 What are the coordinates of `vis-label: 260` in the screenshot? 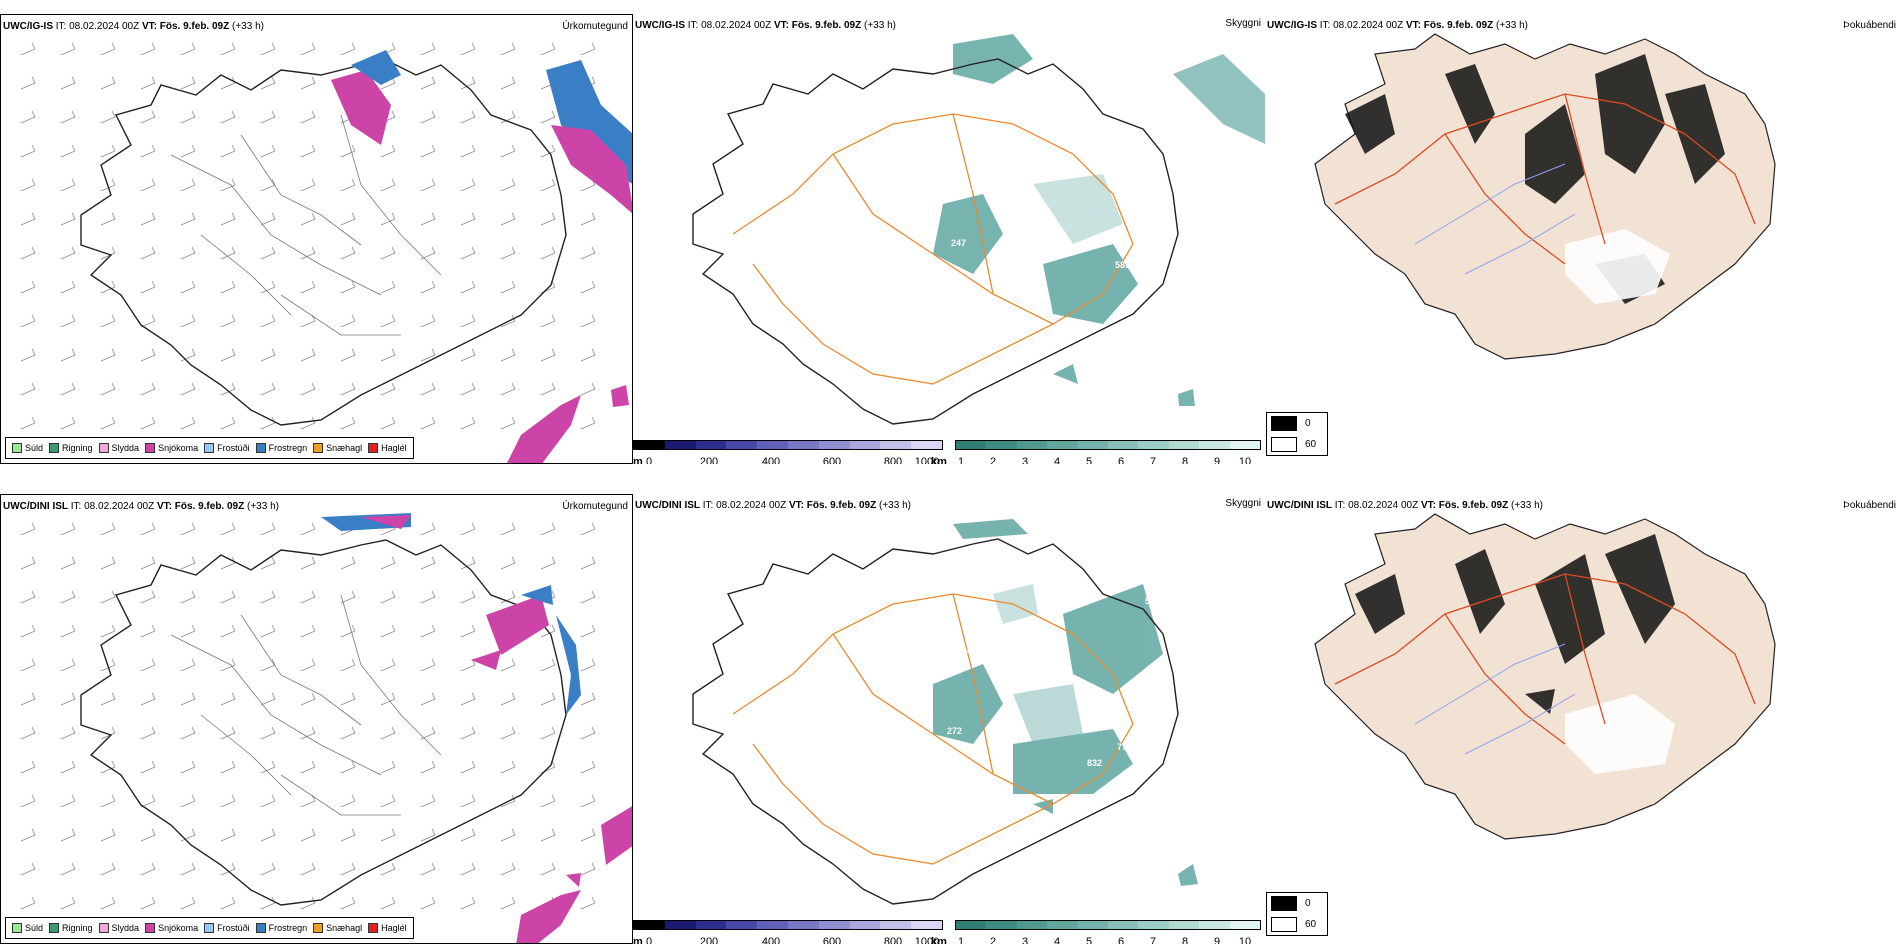 It's located at (1136, 141).